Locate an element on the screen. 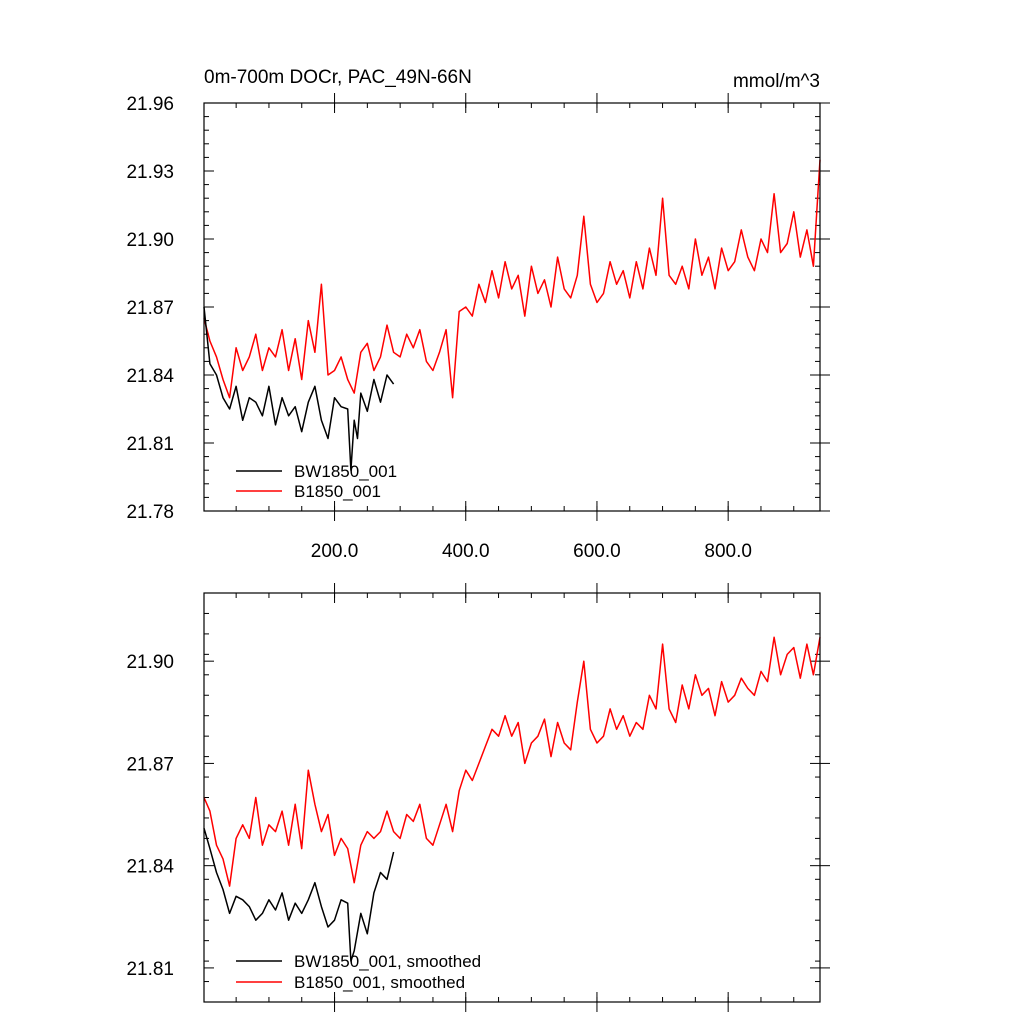  top-panel-legend: BW1850_001 B1850_001 is located at coordinates (316, 481).